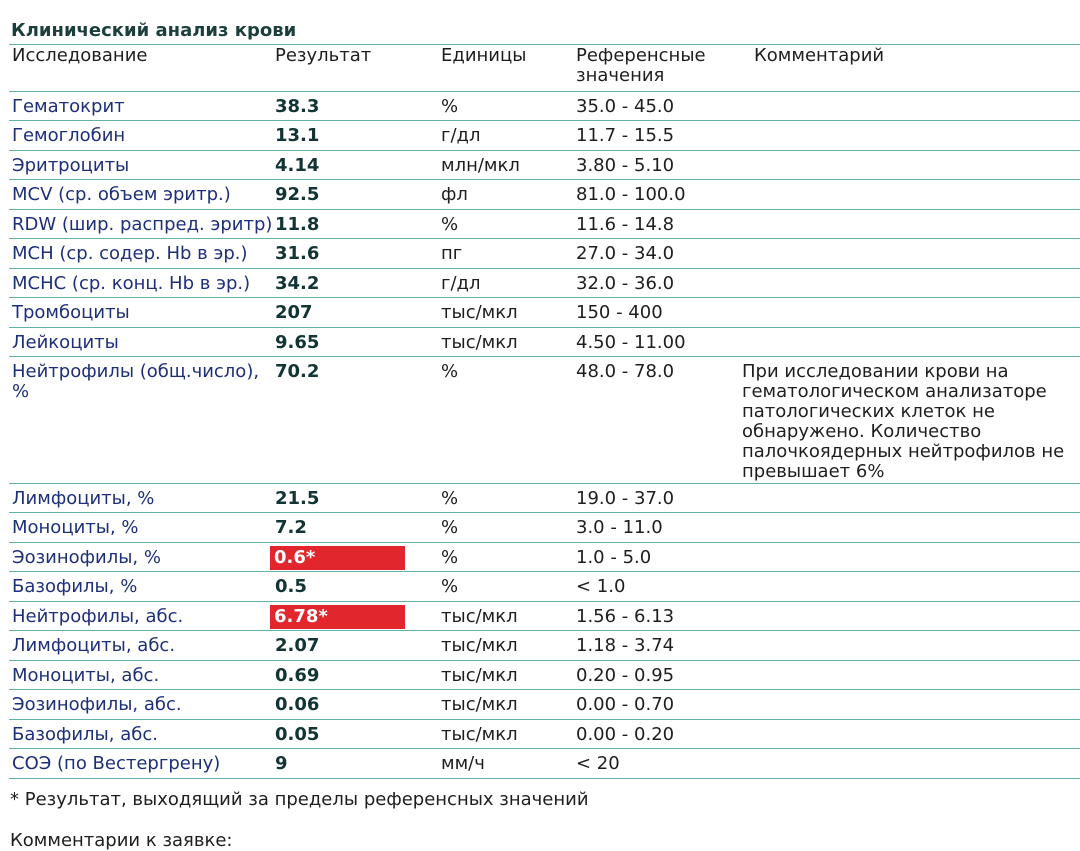 The image size is (1080, 851). What do you see at coordinates (540, 136) in the screenshot?
I see `table-row: Гемоглобин 13.1 г/дл 11.7 - 15.5` at bounding box center [540, 136].